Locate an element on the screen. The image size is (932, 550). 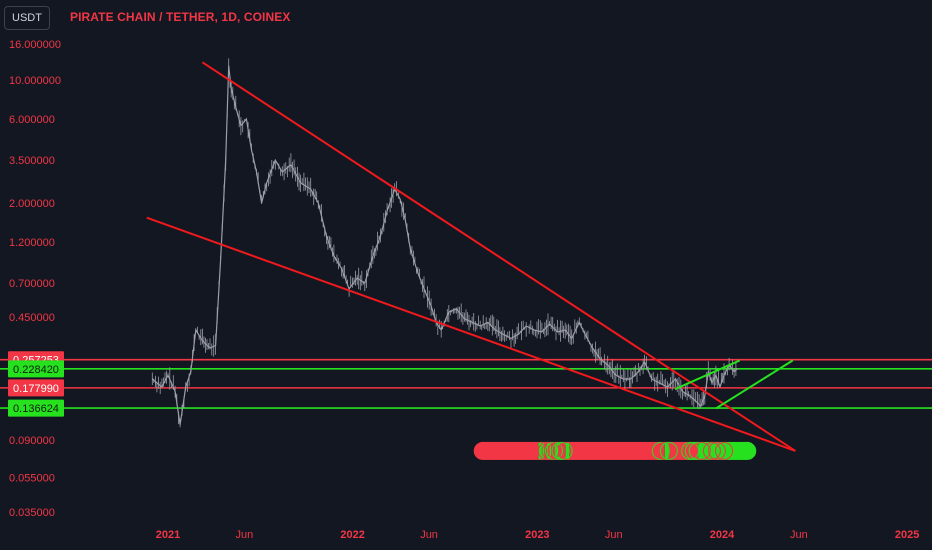
y-tick-label: 0.055000 is located at coordinates (32, 479).